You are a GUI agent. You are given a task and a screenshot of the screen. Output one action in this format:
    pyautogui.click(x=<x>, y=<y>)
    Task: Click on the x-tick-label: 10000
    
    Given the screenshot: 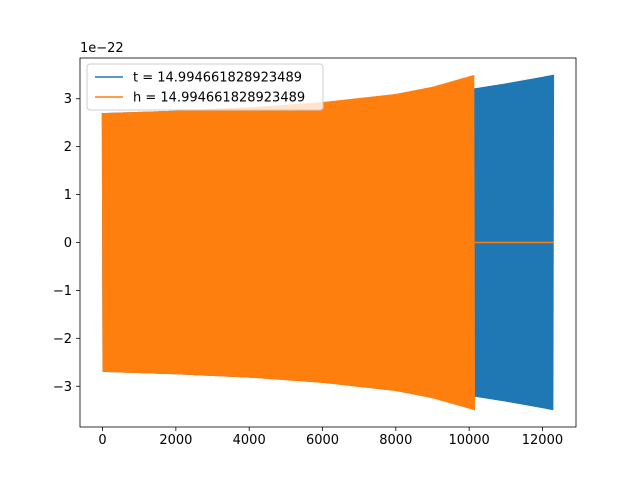 What is the action you would take?
    pyautogui.click(x=468, y=440)
    